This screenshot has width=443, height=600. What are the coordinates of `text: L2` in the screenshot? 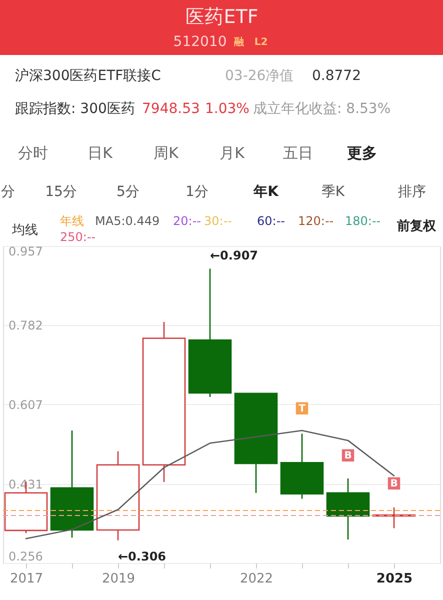 It's located at (261, 42).